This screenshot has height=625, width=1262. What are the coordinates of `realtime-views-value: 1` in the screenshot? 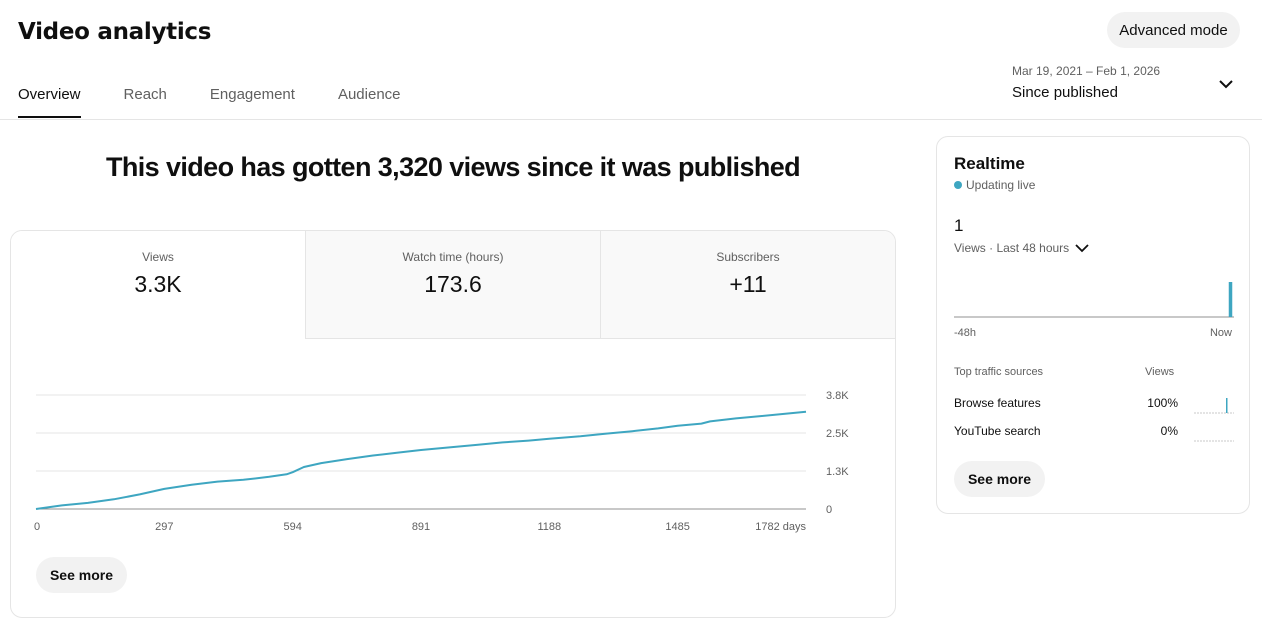 It's located at (959, 225).